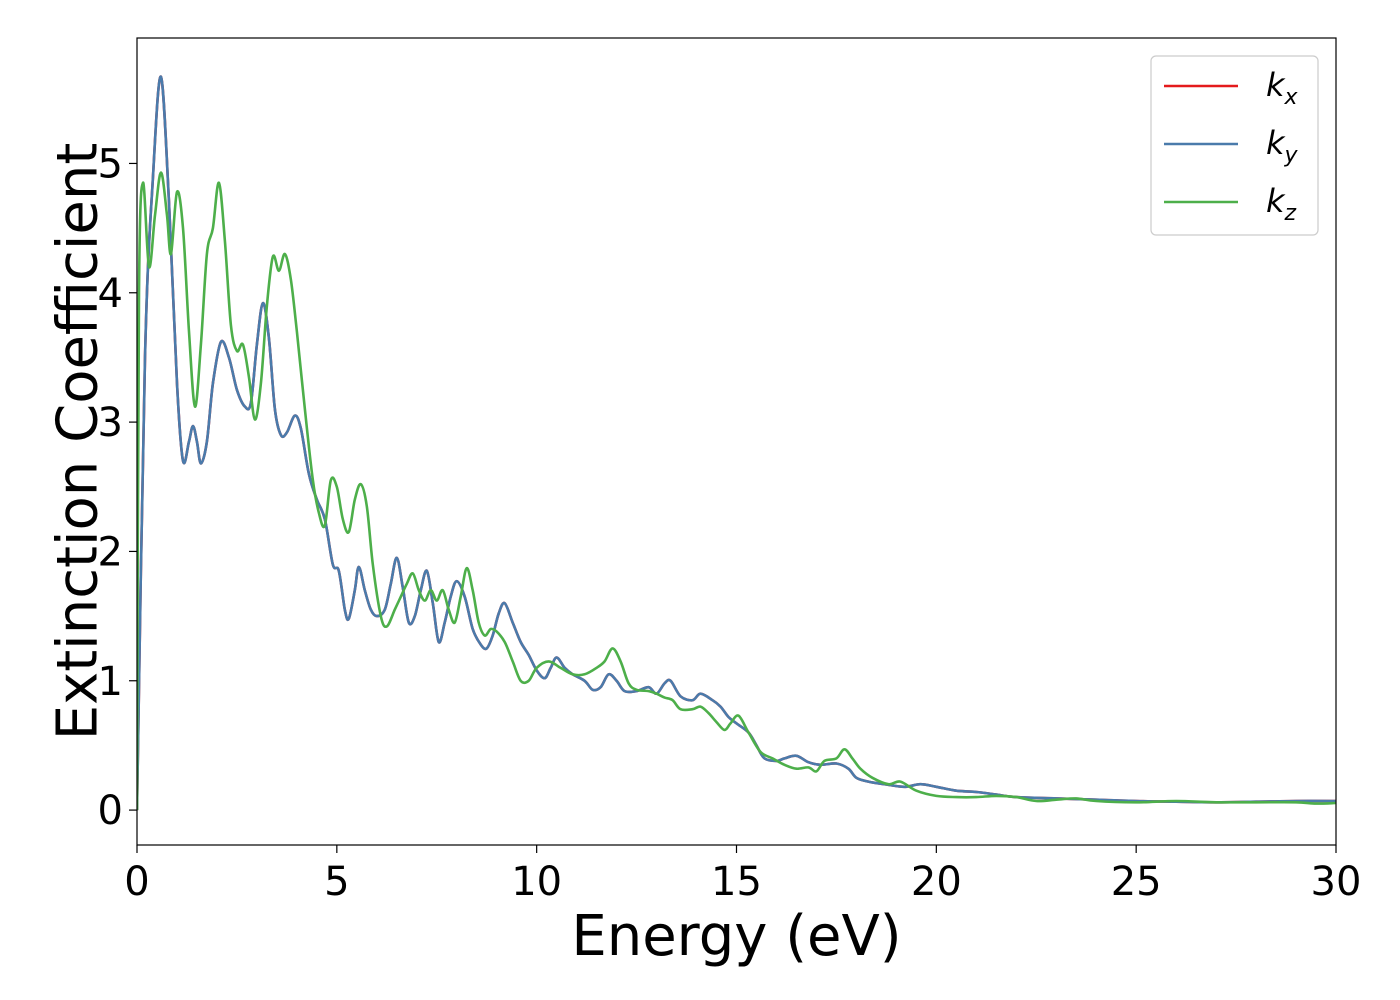 The image size is (1400, 1000). I want to click on y-tick-label: 4, so click(110, 294).